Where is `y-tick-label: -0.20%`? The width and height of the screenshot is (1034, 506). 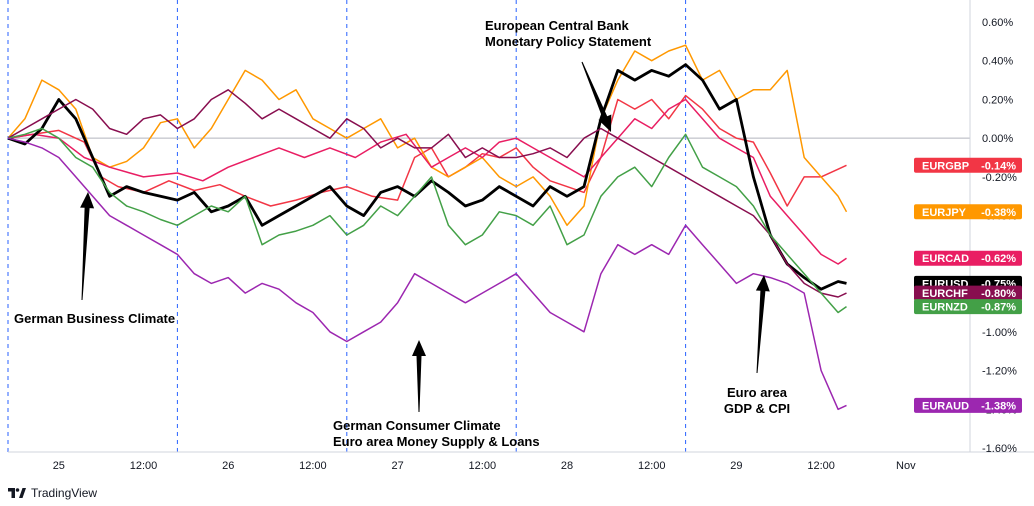
y-tick-label: -0.20% is located at coordinates (999, 178).